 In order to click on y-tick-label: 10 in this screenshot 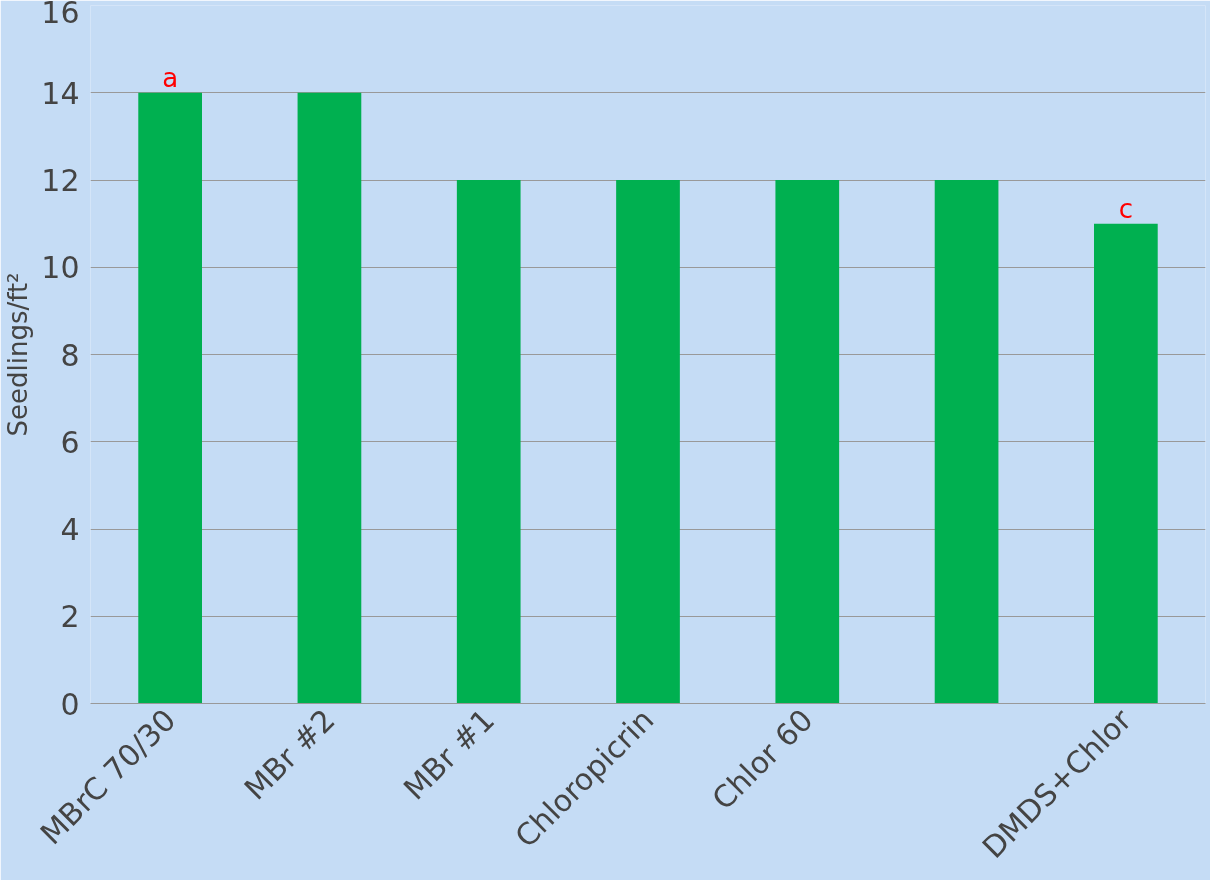, I will do `click(60, 268)`.